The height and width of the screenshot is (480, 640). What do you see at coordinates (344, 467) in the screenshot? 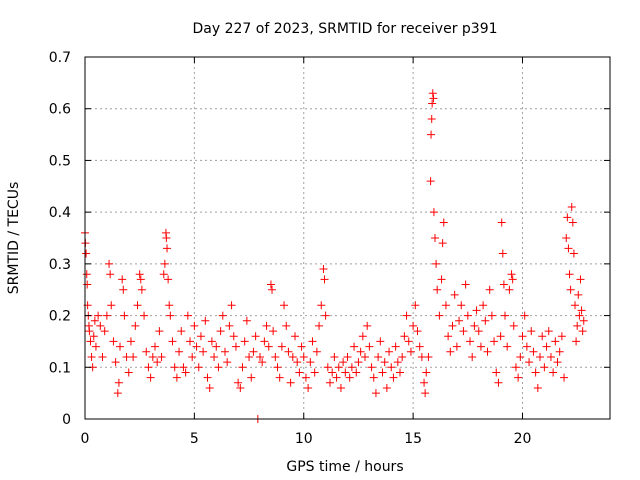
I see `x-axis-label: GPS time / hours` at bounding box center [344, 467].